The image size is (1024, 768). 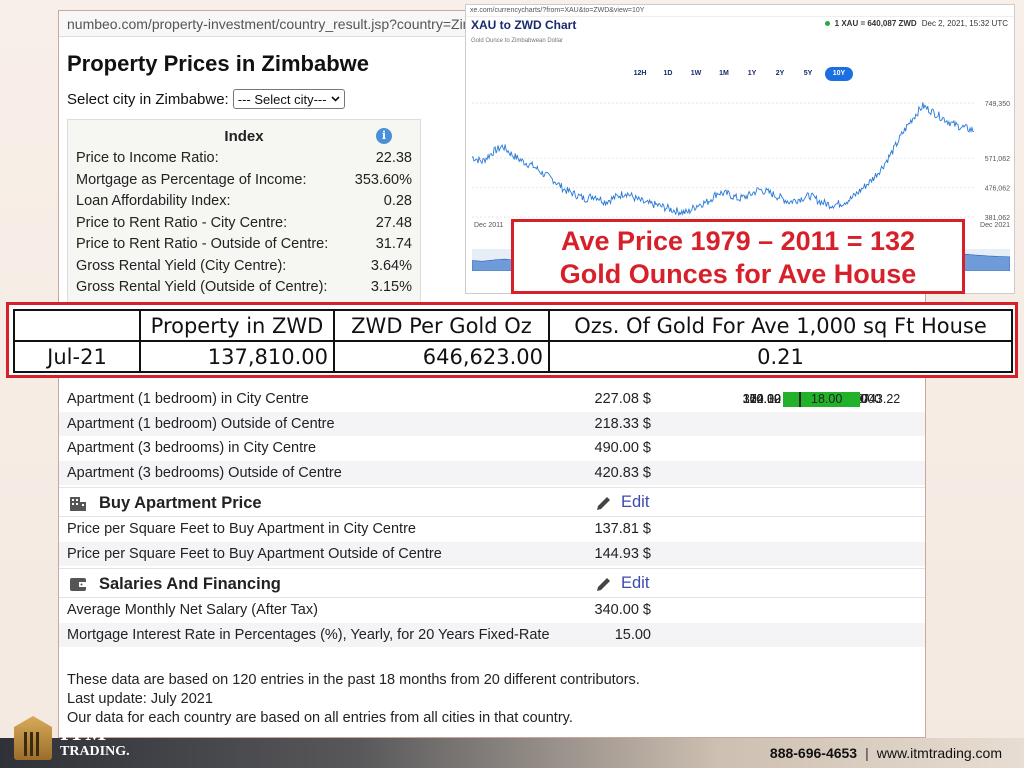 What do you see at coordinates (765, 399) in the screenshot?
I see `range-low: 74.32` at bounding box center [765, 399].